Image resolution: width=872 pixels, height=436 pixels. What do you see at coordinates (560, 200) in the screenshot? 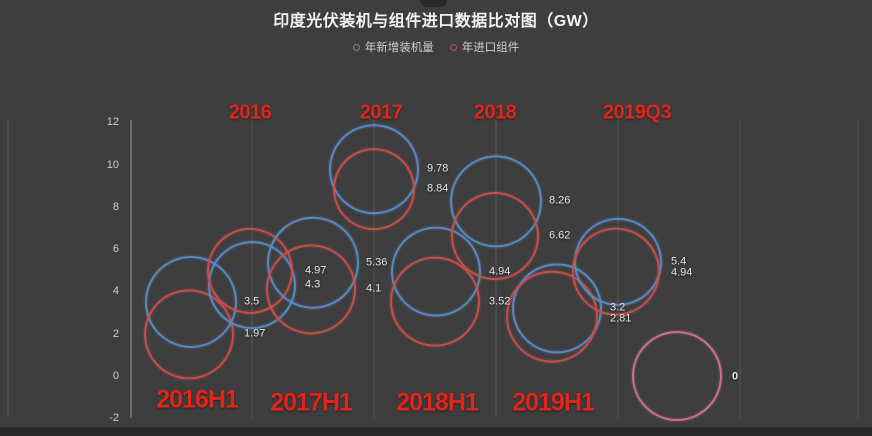
I see `value-label-installed: 8.26` at bounding box center [560, 200].